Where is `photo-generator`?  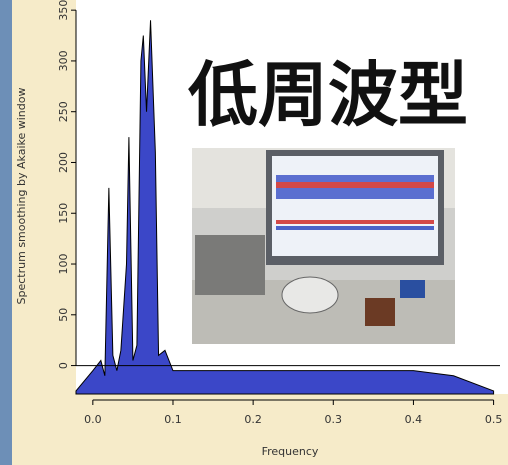 photo-generator is located at coordinates (230, 265).